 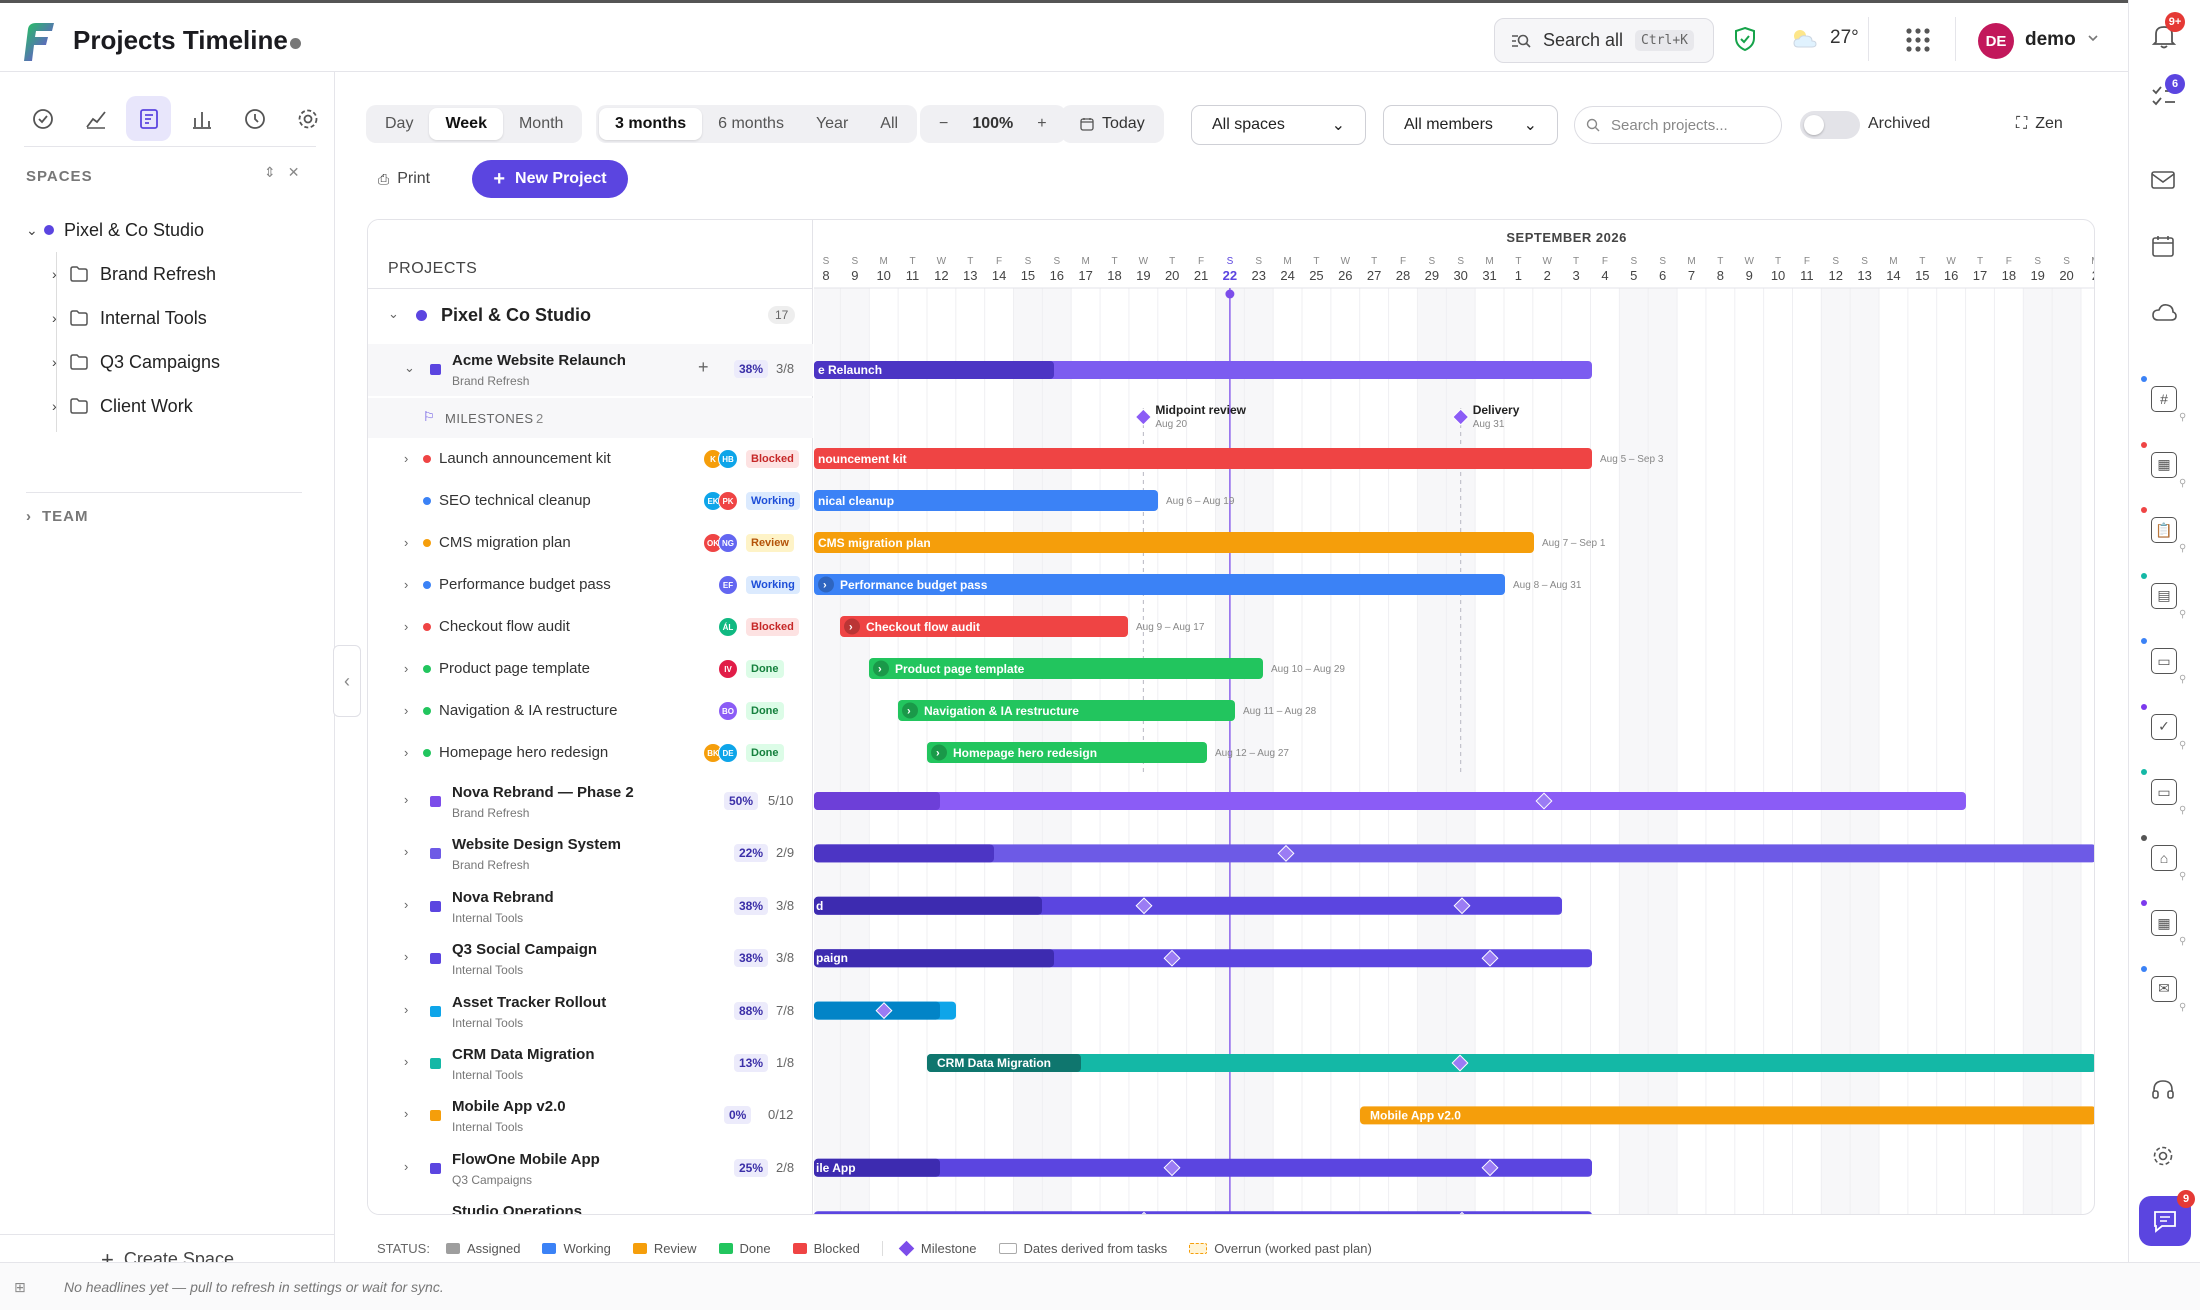 I want to click on shield-check-icon, so click(x=1745, y=39).